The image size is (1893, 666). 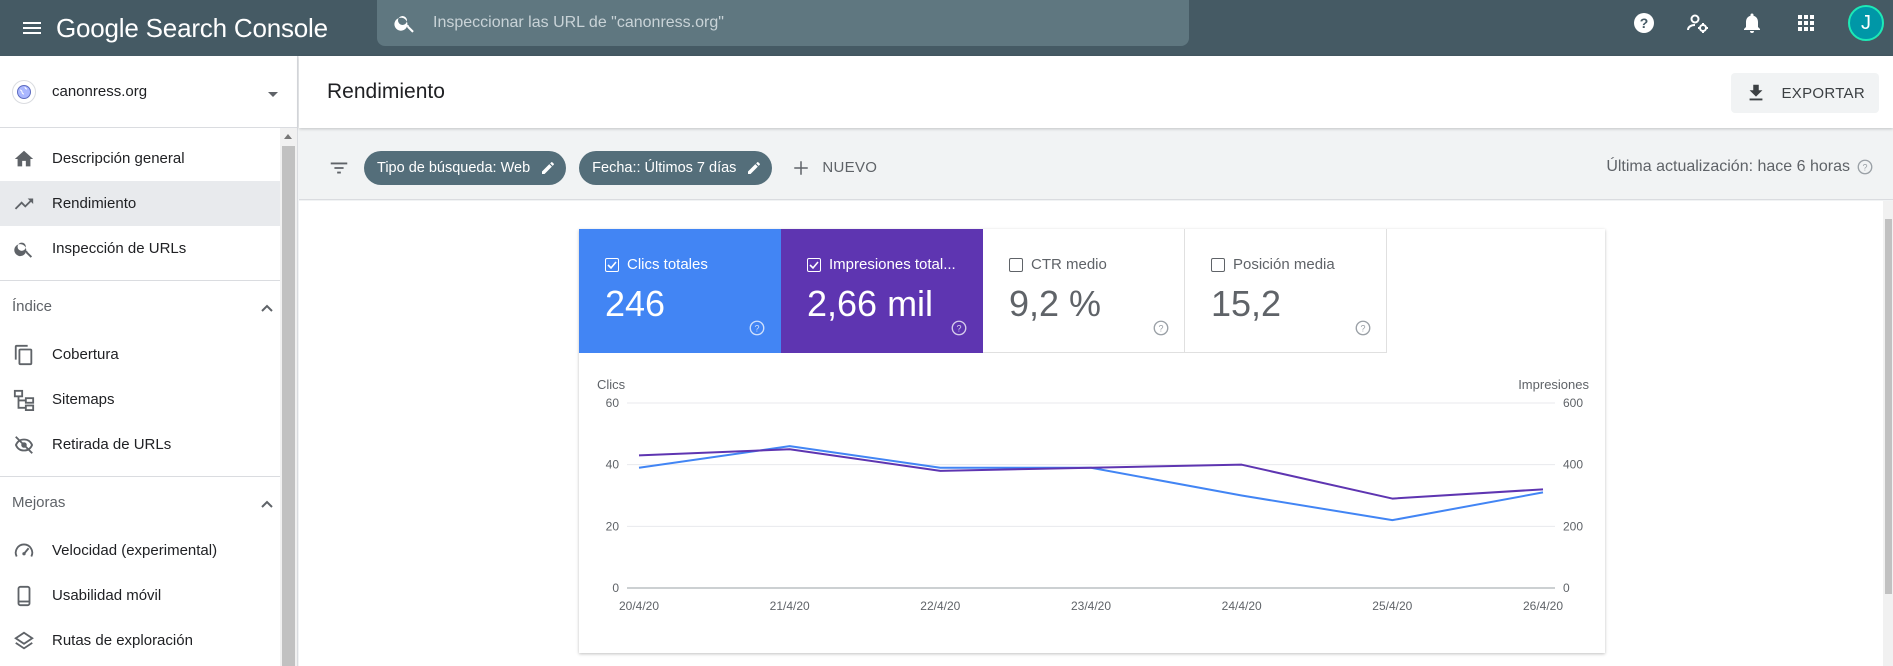 What do you see at coordinates (192, 27) in the screenshot?
I see `app-logo: Google Search Console` at bounding box center [192, 27].